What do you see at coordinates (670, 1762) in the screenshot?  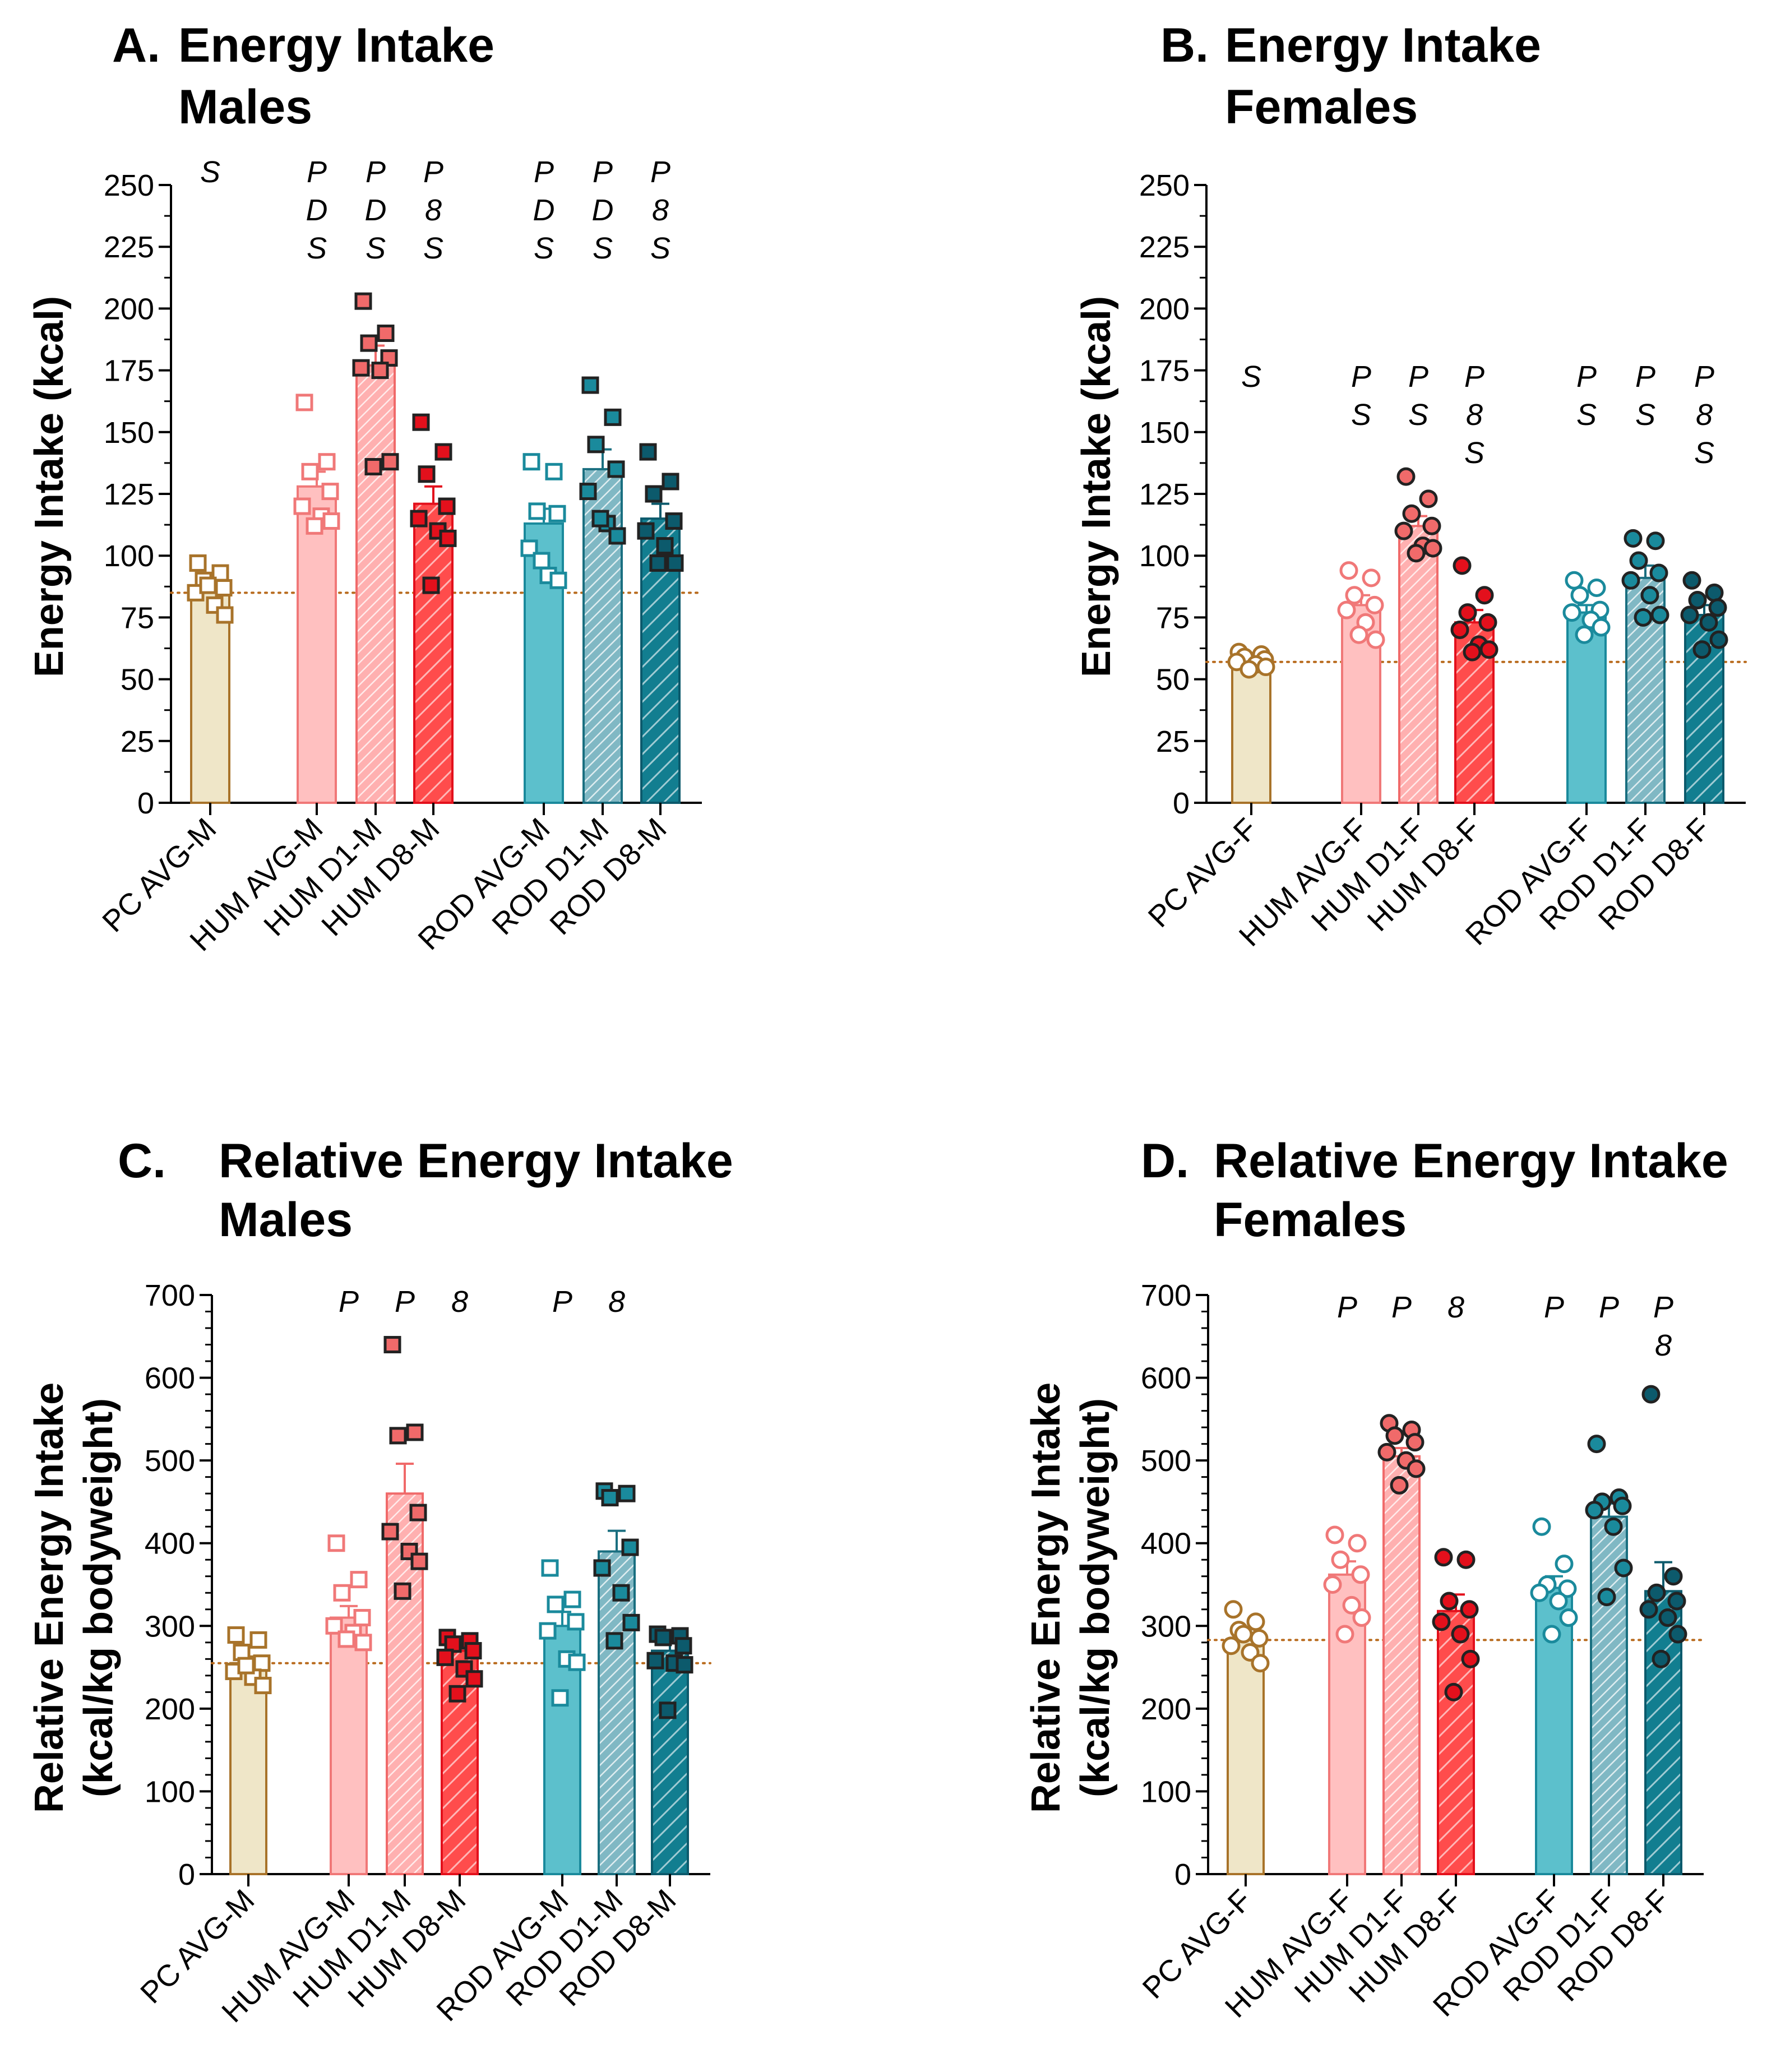 I see `panel-c-bar-hatch` at bounding box center [670, 1762].